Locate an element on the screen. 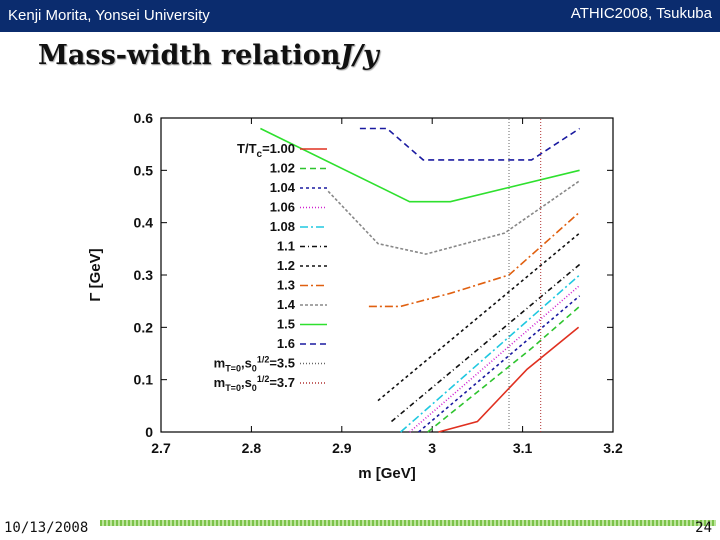  series-line-1.02 is located at coordinates (504, 369).